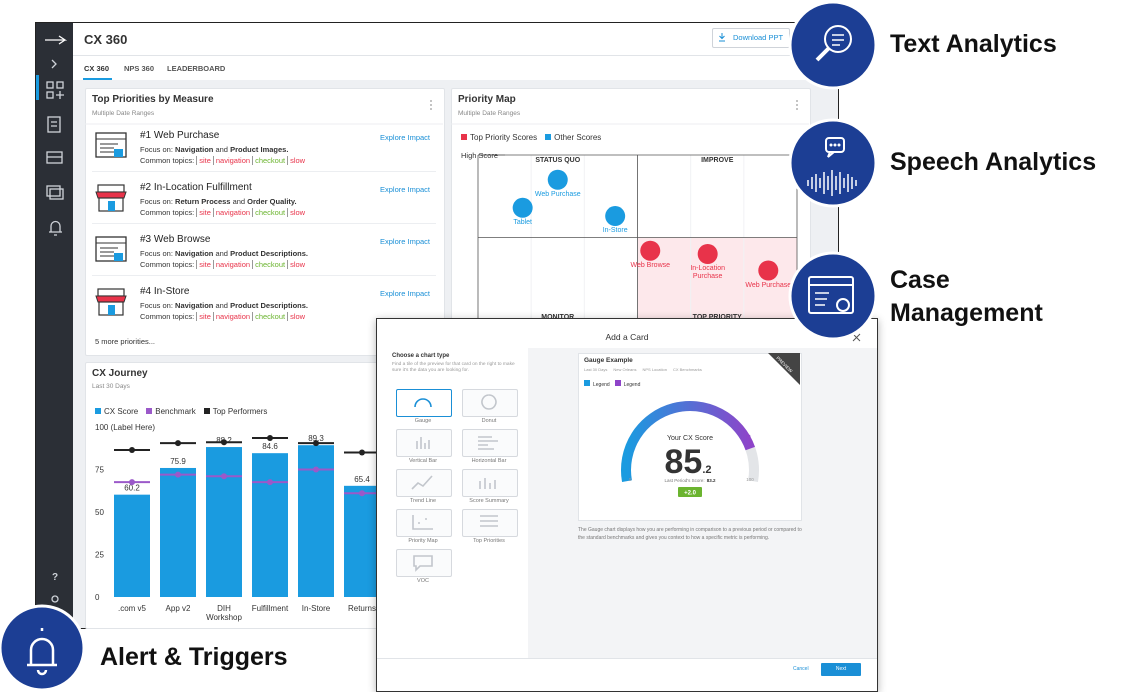 The width and height of the screenshot is (1140, 692). I want to click on next-button, so click(841, 669).